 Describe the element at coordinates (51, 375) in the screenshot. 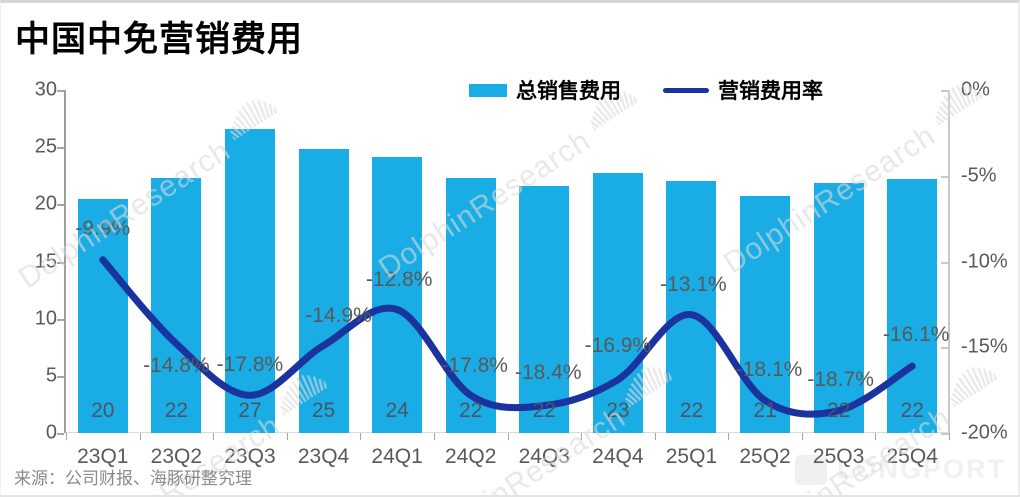

I see `left-axis-tick-label: 5` at that location.